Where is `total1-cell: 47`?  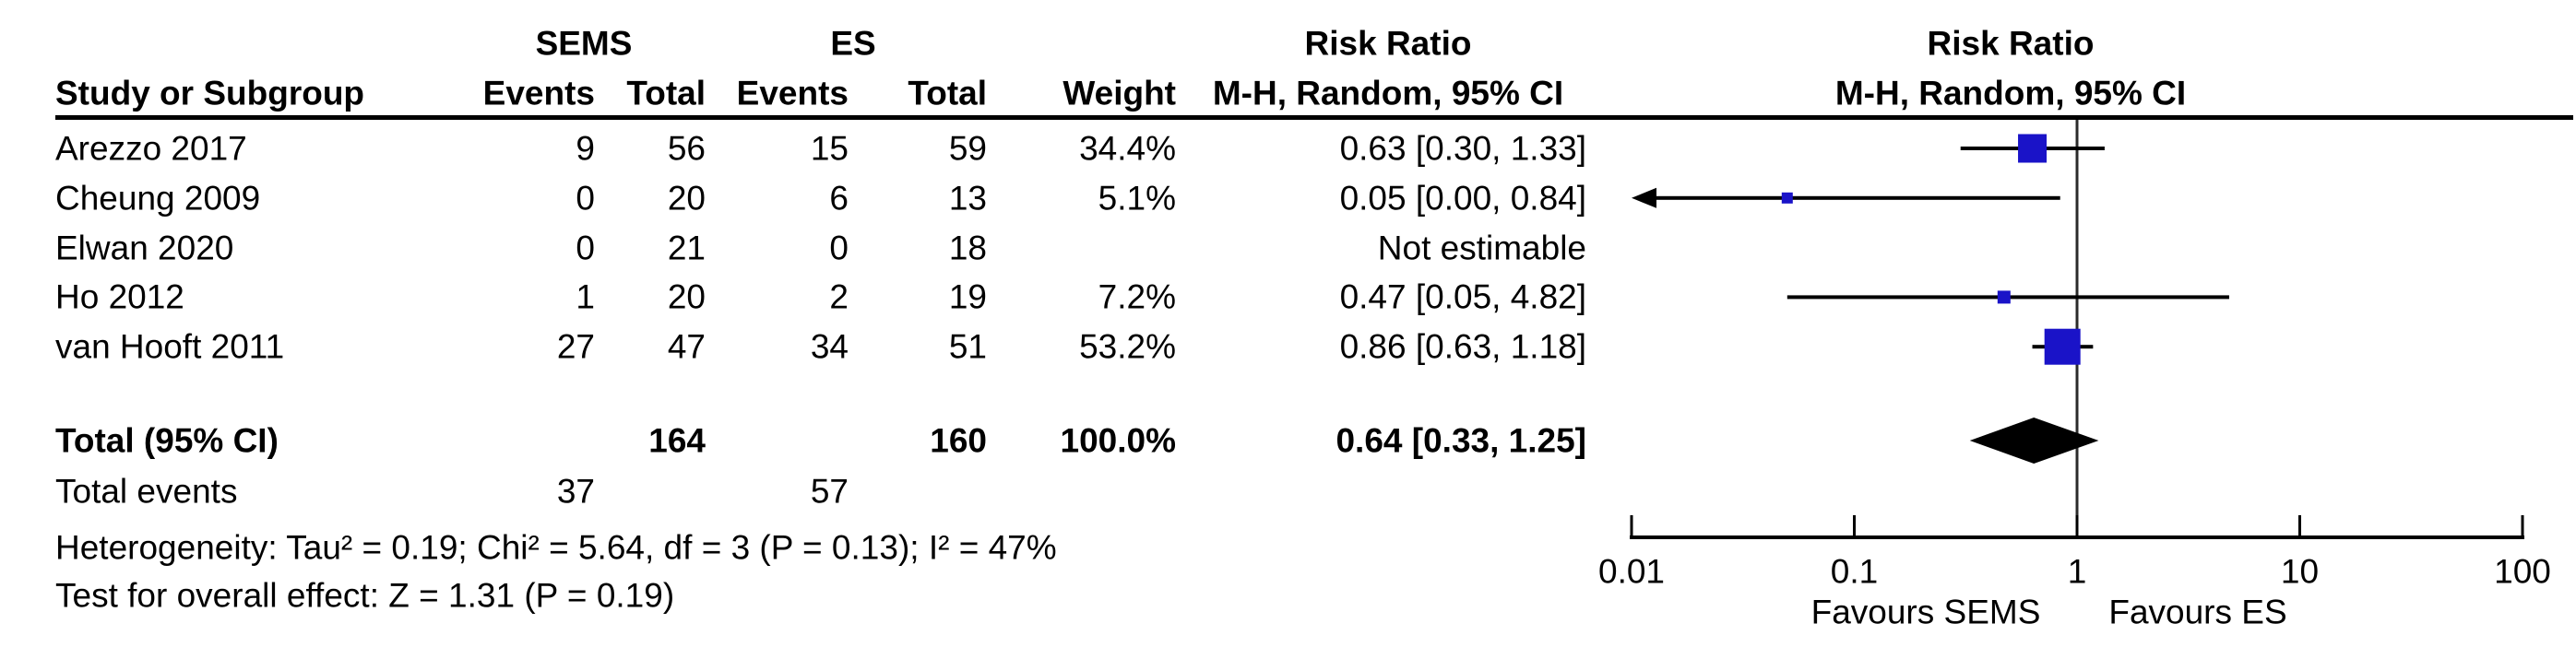 total1-cell: 47 is located at coordinates (687, 346).